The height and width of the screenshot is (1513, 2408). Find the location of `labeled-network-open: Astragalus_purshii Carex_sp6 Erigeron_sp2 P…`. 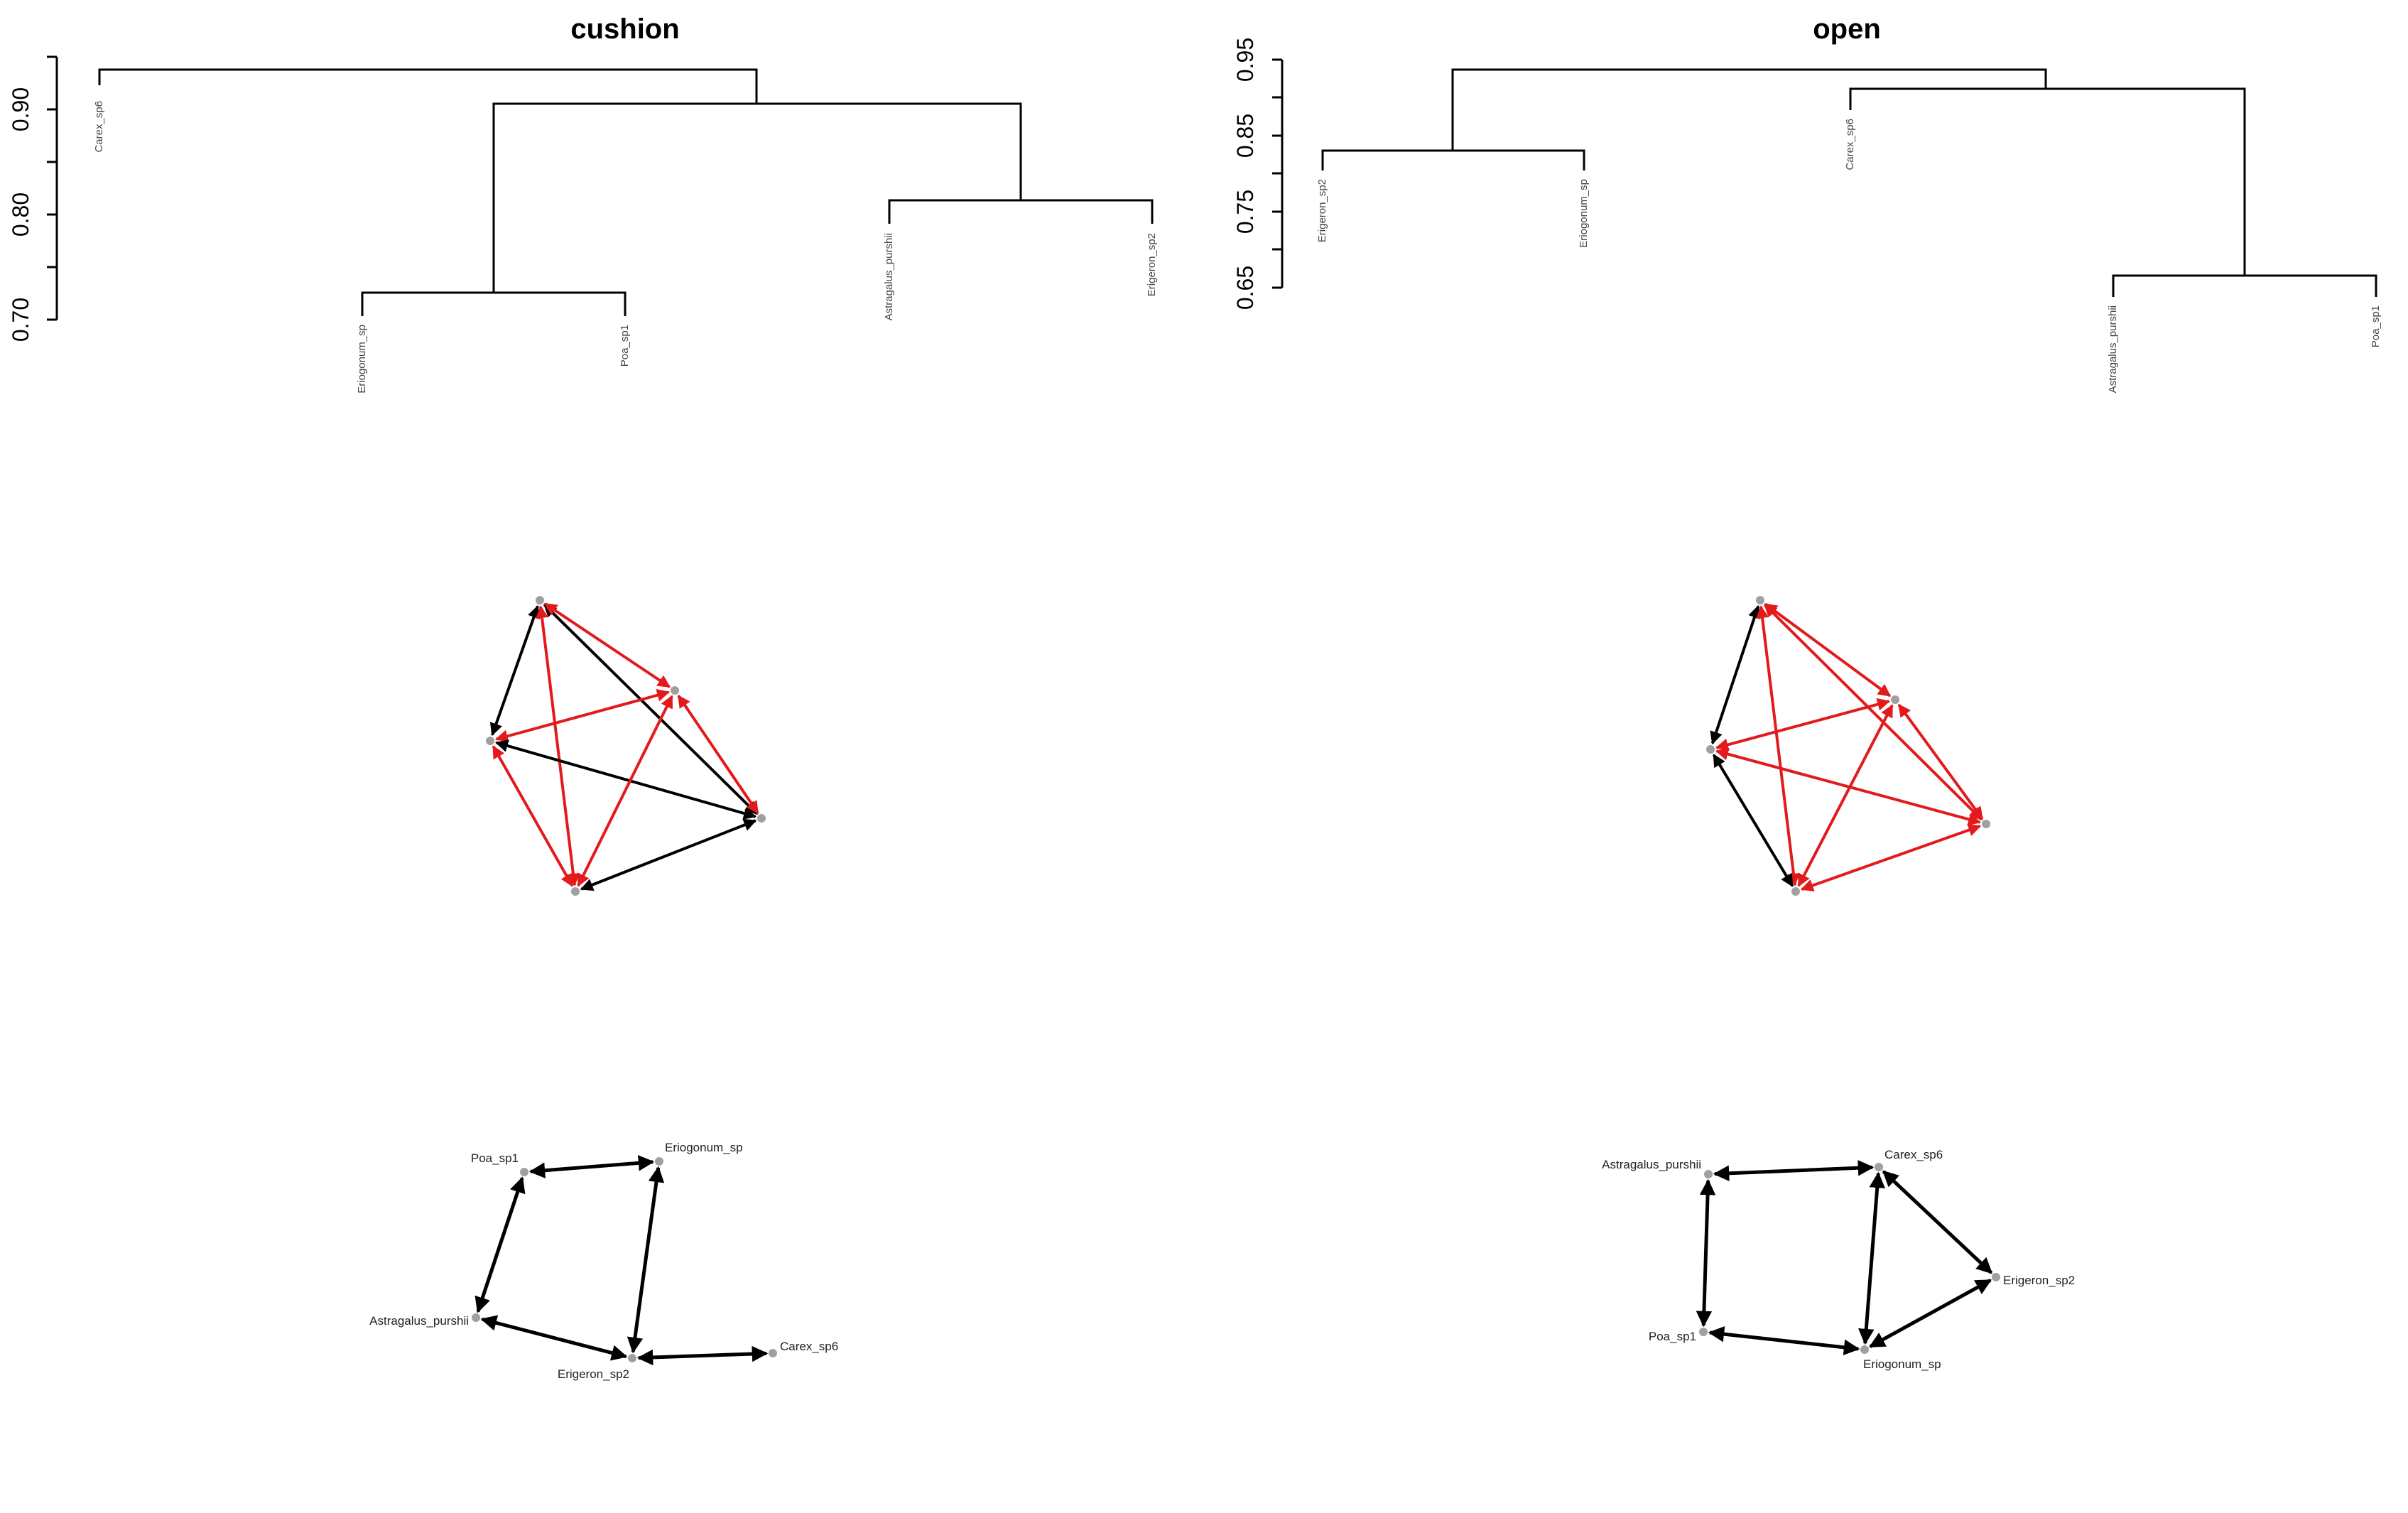

labeled-network-open: Astragalus_purshii Carex_sp6 Erigeron_sp2 P… is located at coordinates (1839, 1260).